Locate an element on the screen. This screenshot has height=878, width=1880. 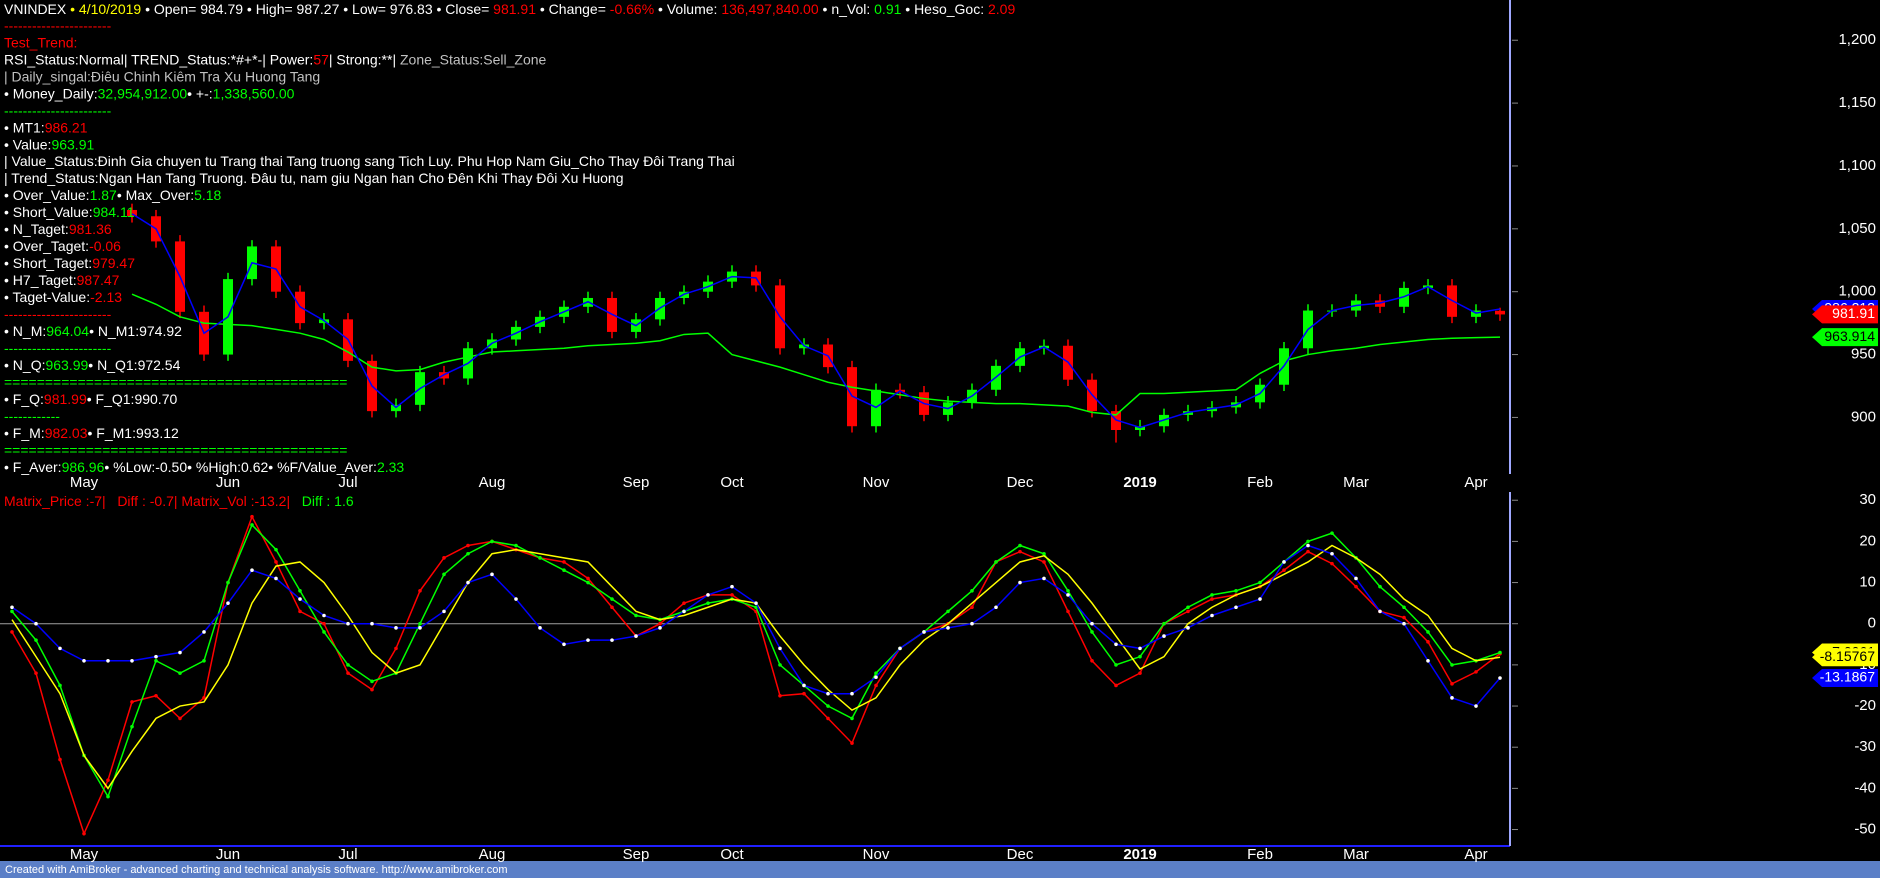
info-line: Test_Trend: is located at coordinates (40, 42).